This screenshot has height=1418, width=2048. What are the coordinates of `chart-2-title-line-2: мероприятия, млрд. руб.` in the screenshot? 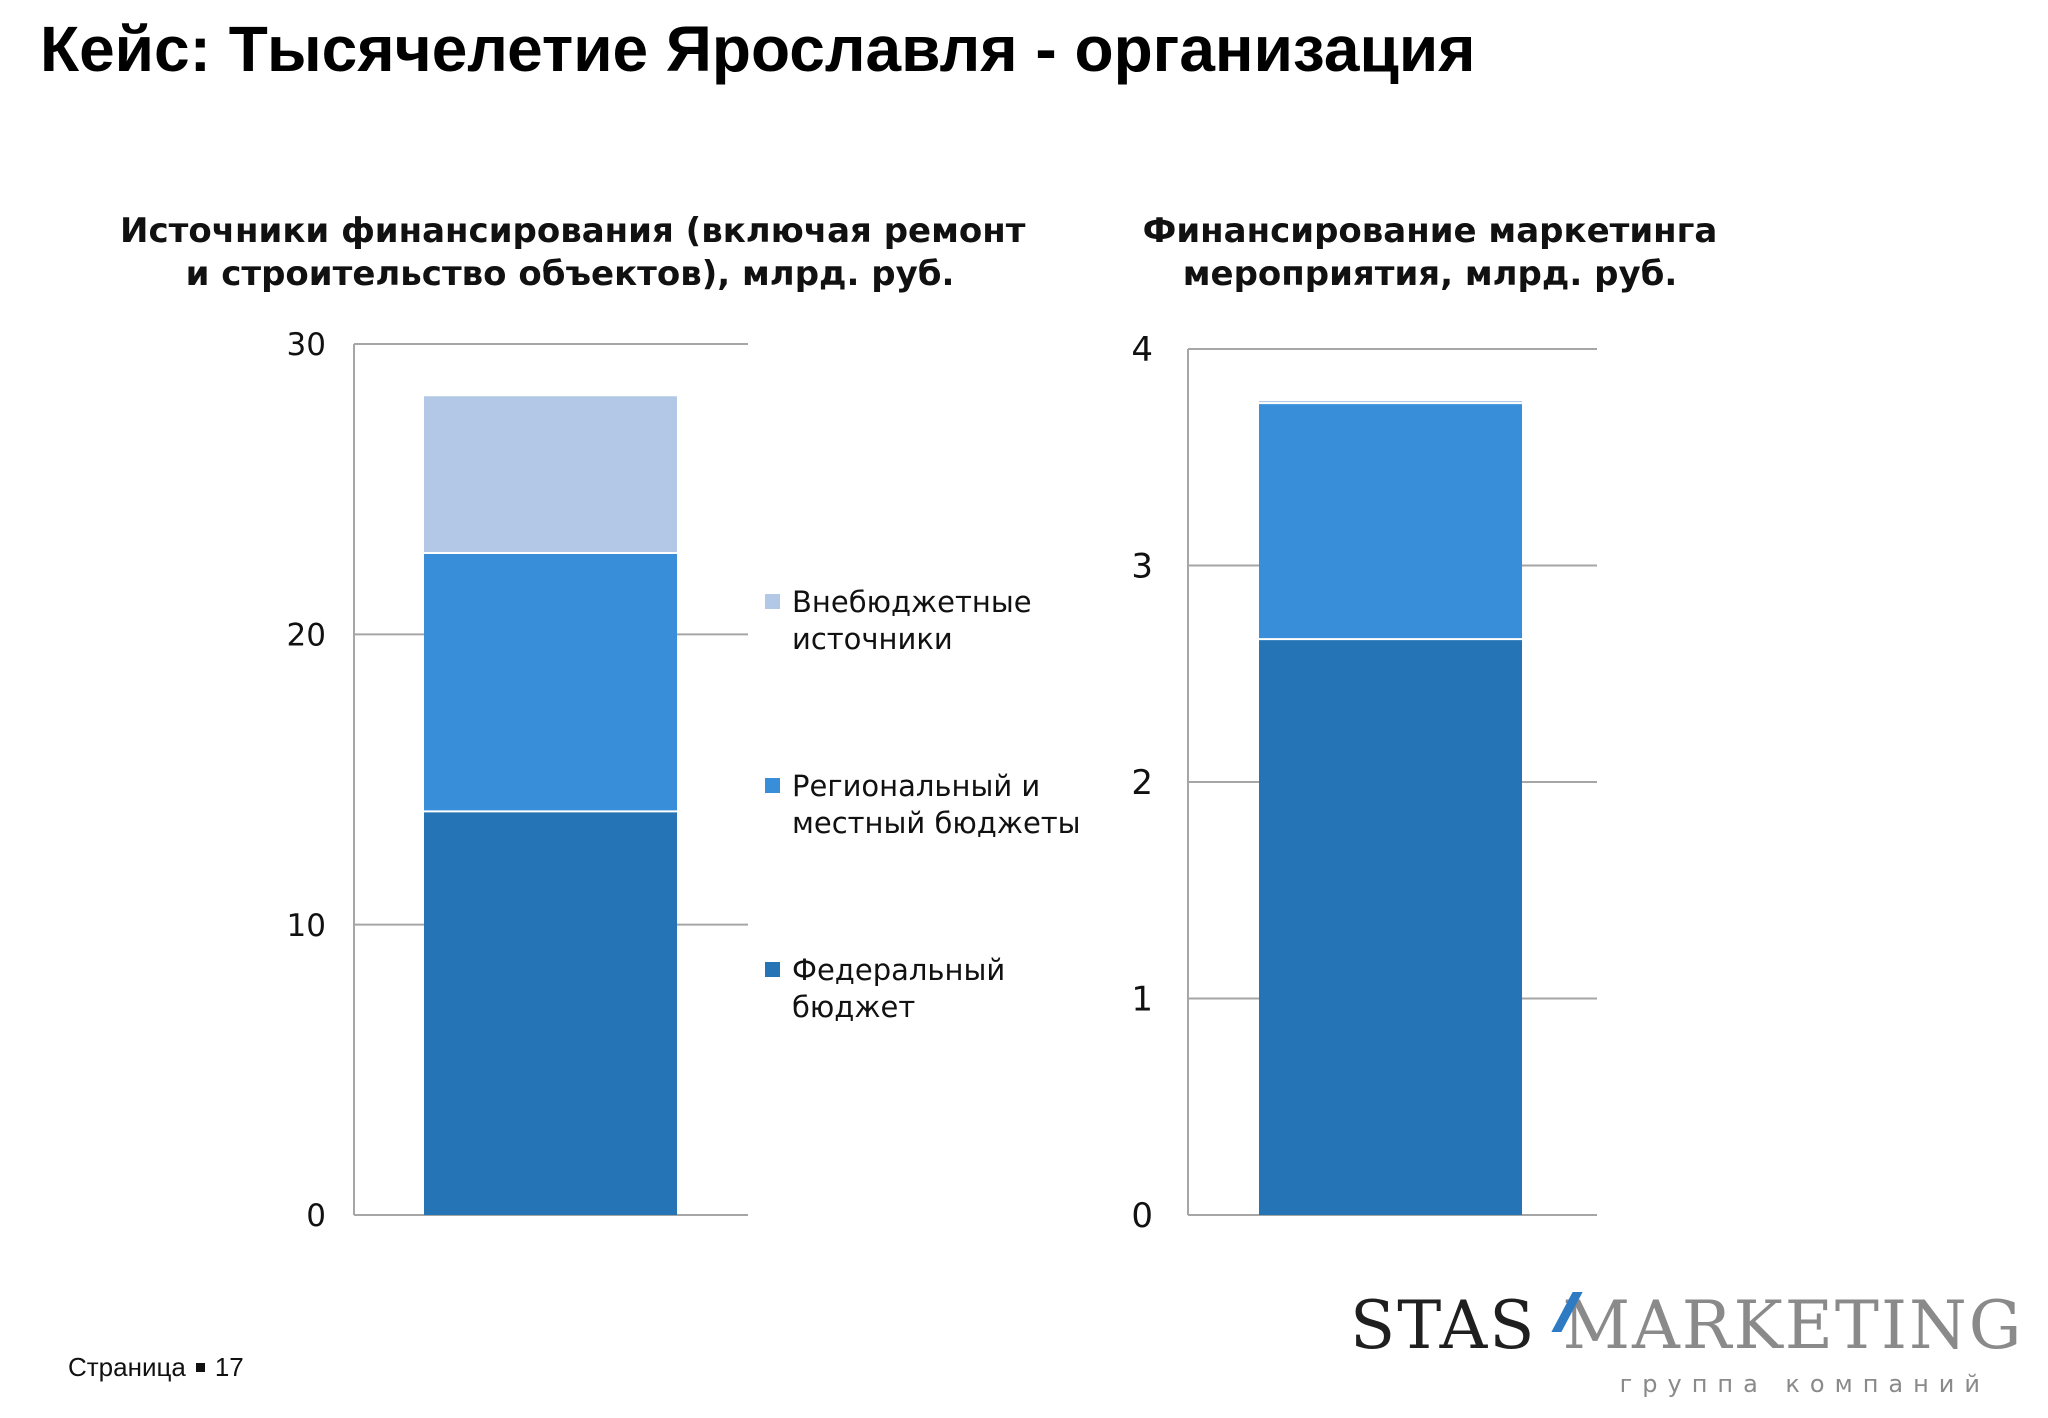 It's located at (1430, 274).